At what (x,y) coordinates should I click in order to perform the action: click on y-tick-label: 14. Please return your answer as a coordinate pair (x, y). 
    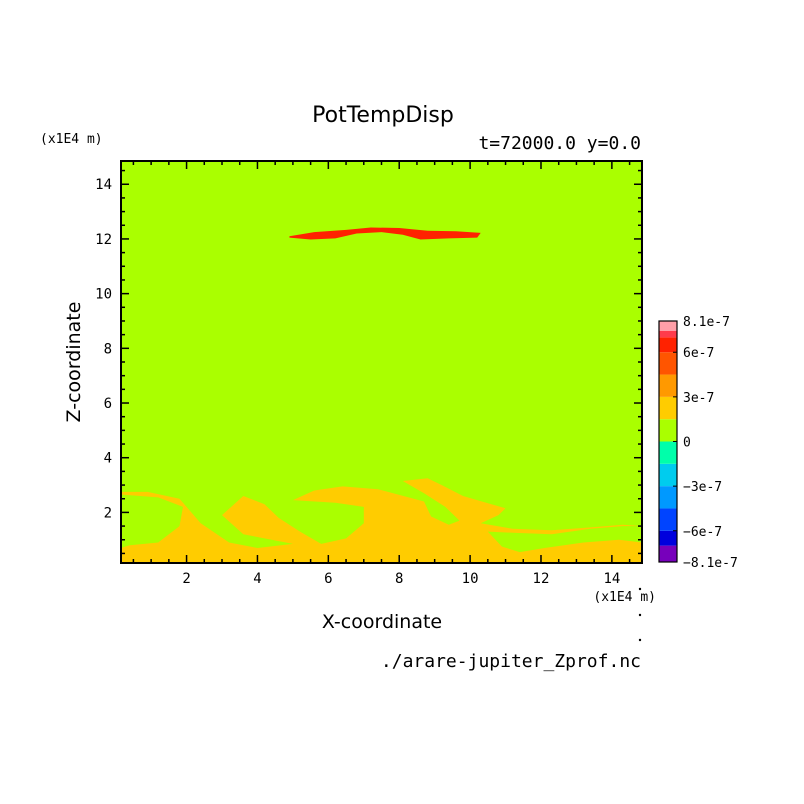
    Looking at the image, I should click on (103, 185).